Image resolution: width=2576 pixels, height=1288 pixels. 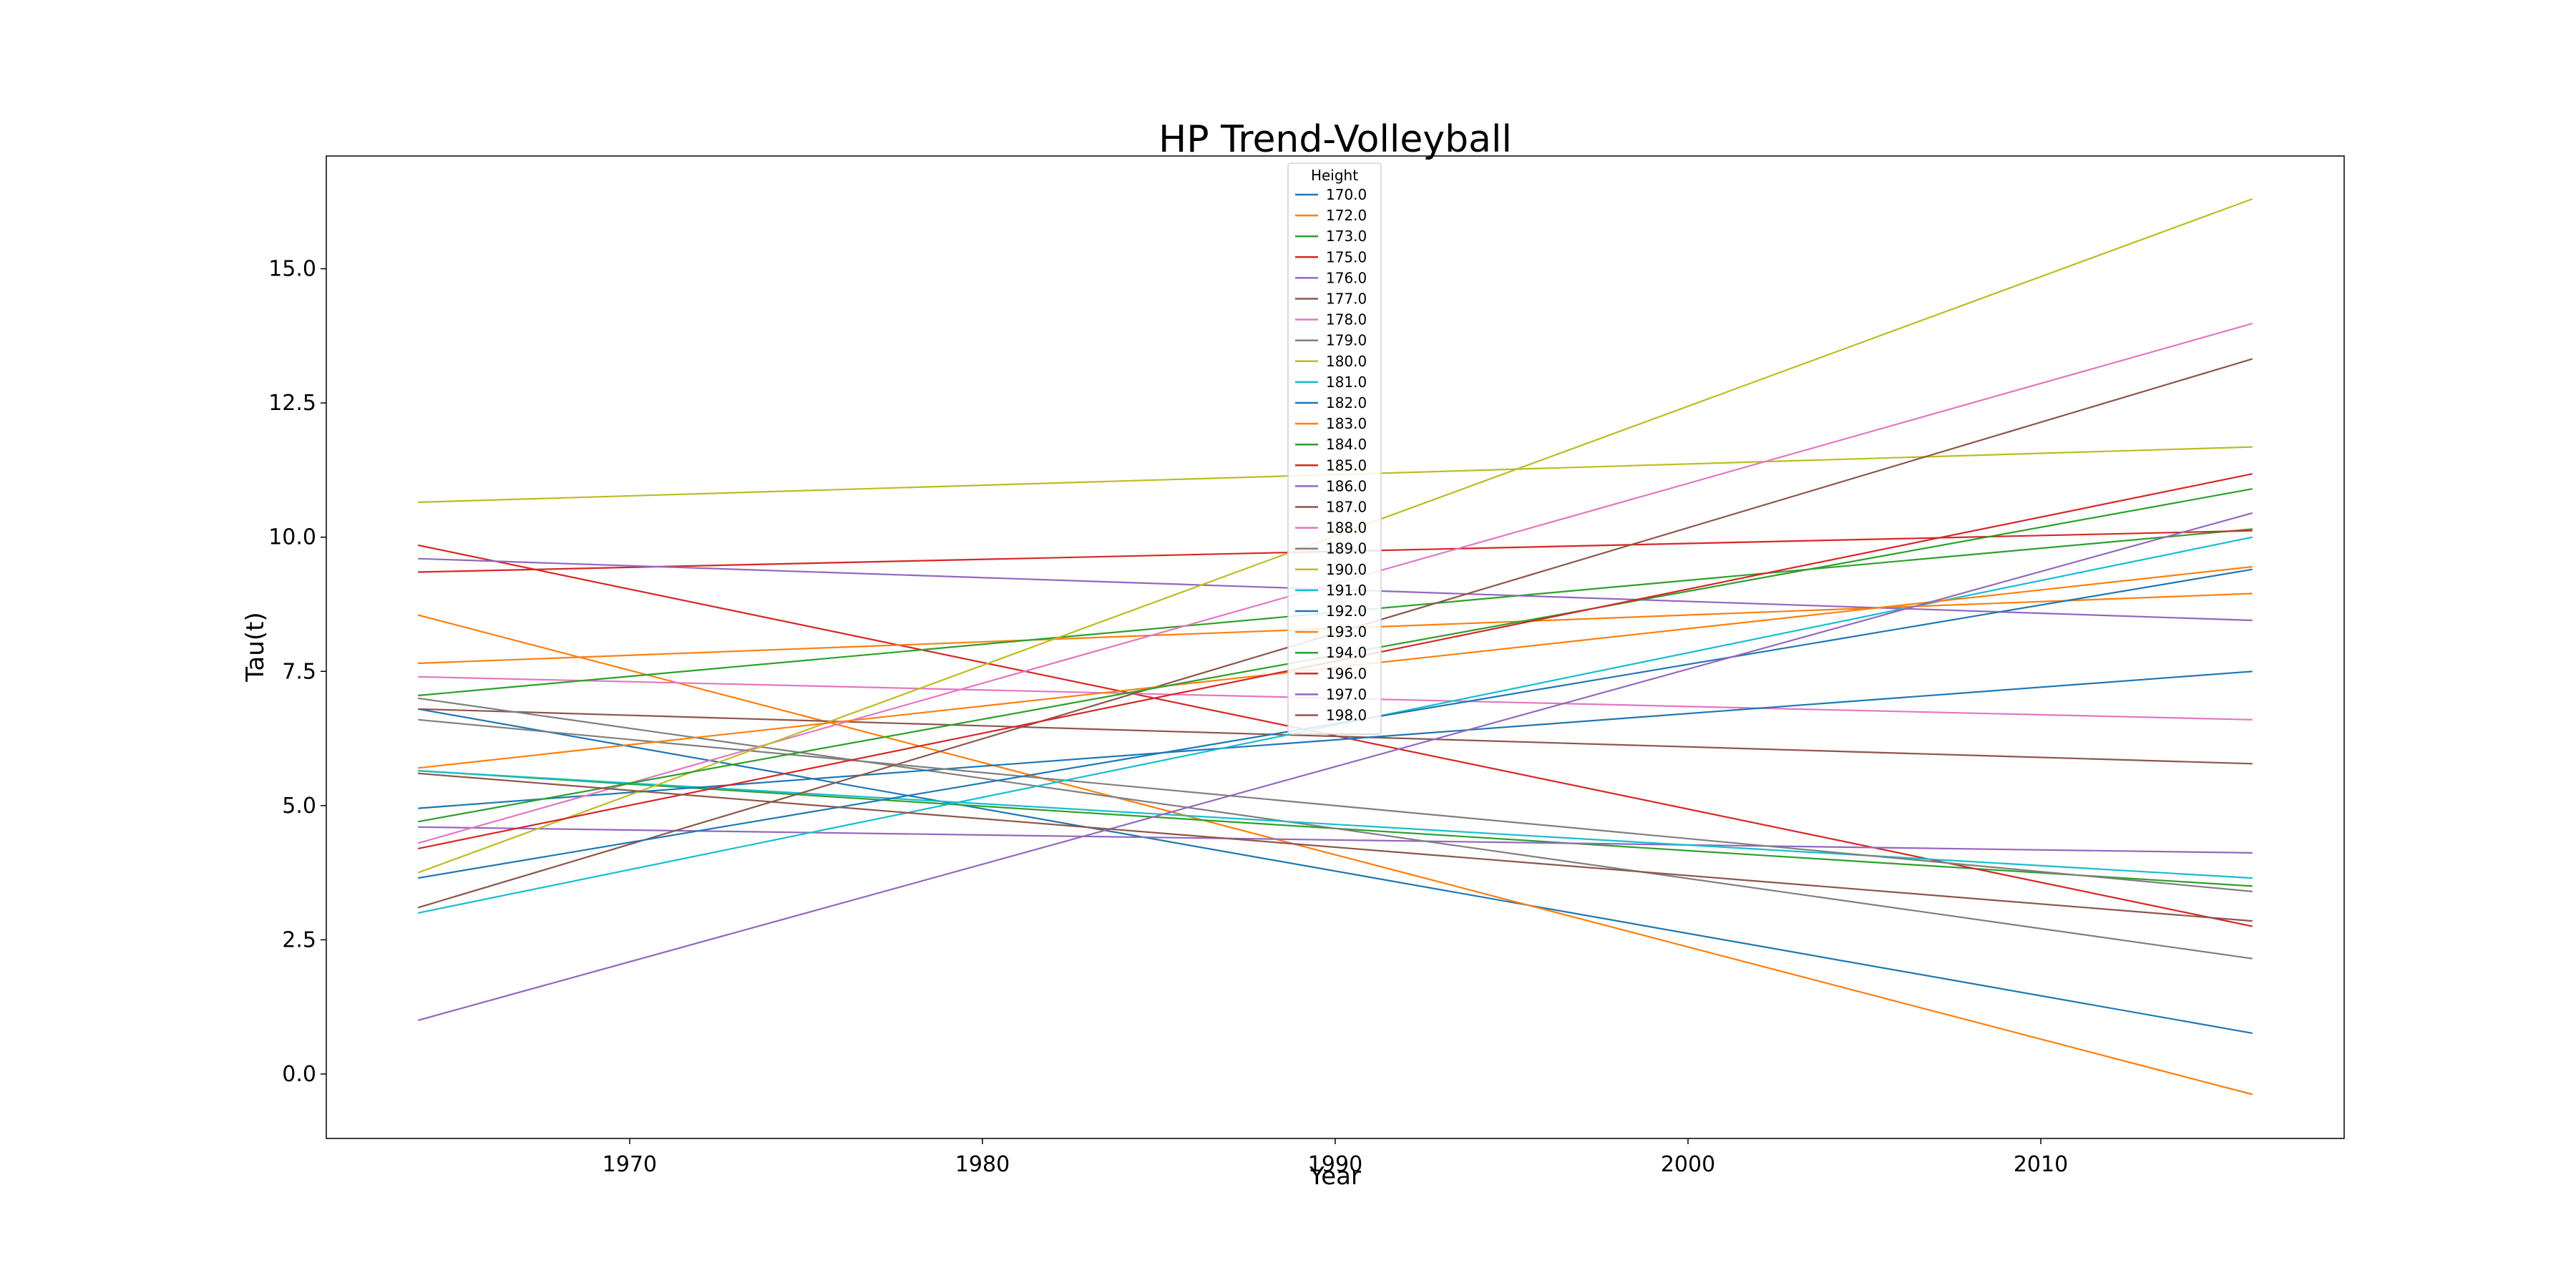 I want to click on y-tick-label: 12.5, so click(x=292, y=403).